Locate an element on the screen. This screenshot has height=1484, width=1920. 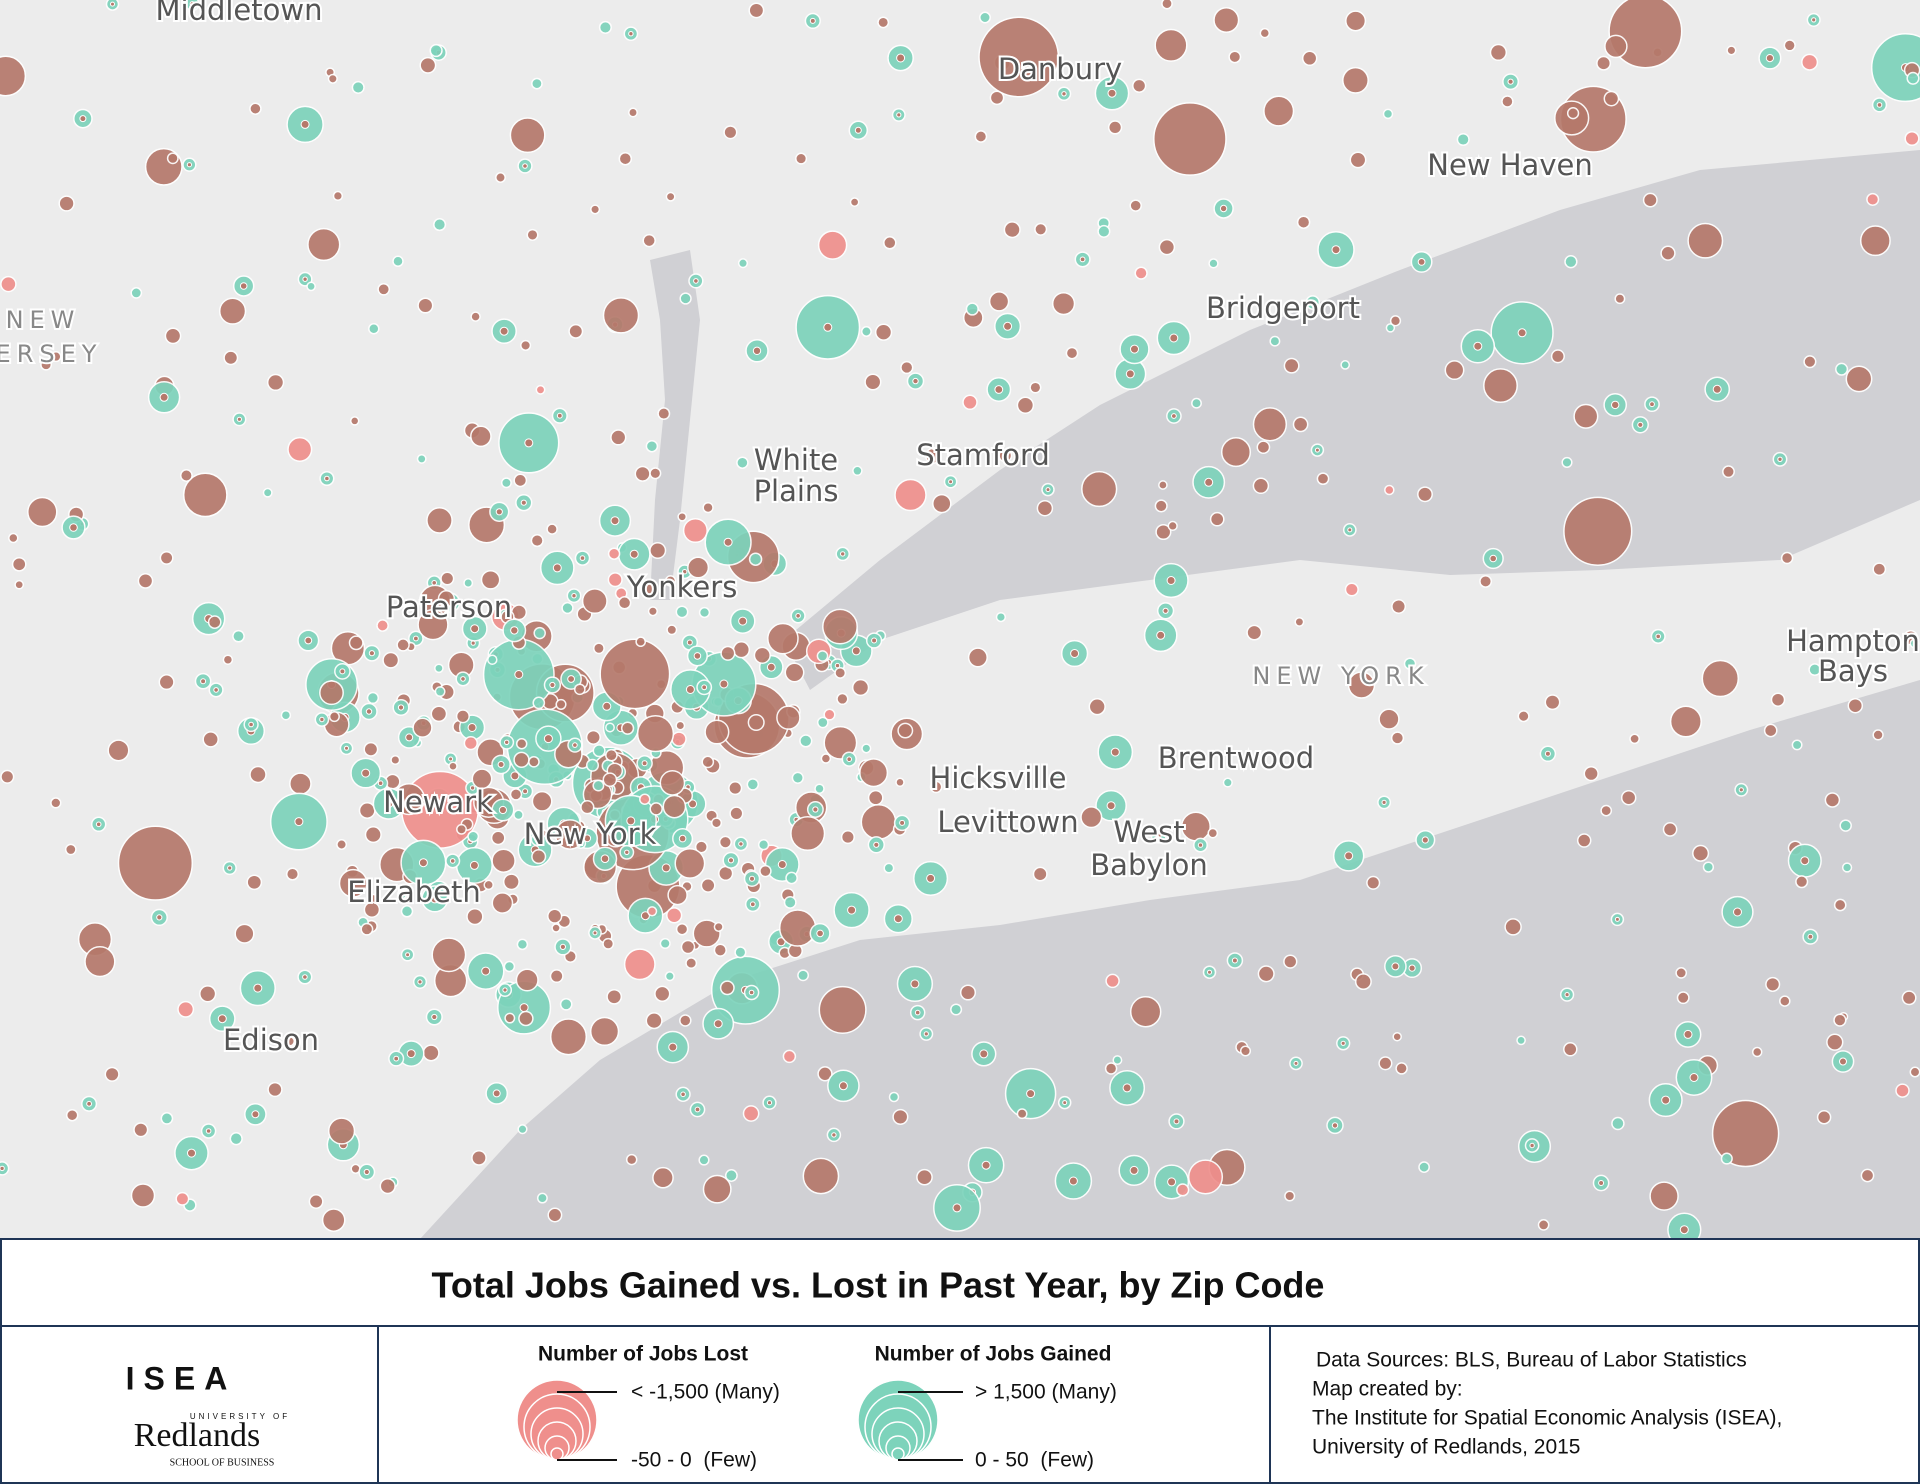
logo-name: ISEA is located at coordinates (181, 1378).